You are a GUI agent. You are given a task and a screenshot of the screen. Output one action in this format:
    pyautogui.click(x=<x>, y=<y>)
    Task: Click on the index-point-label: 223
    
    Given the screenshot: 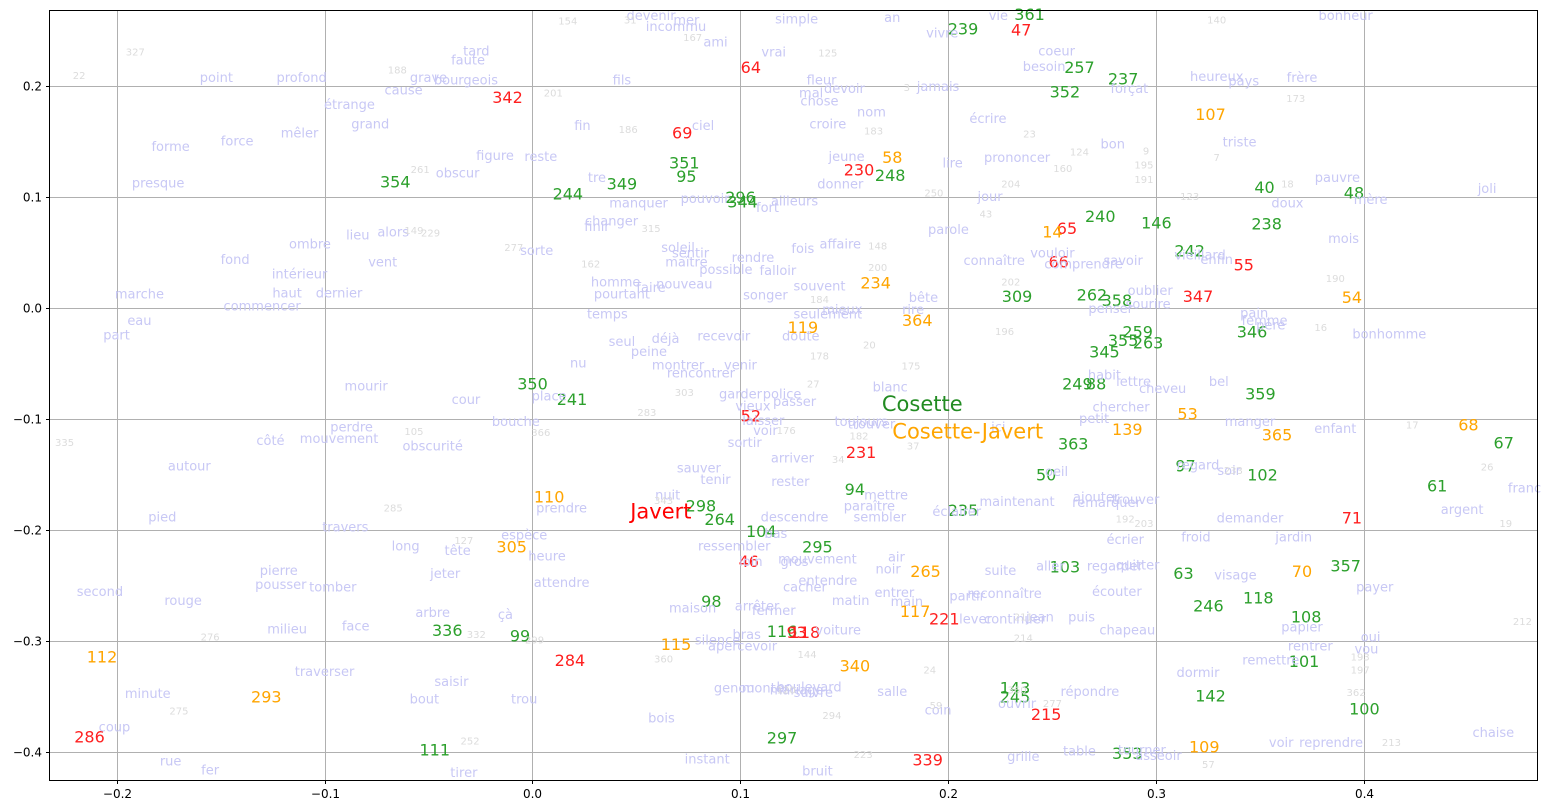 What is the action you would take?
    pyautogui.click(x=863, y=755)
    